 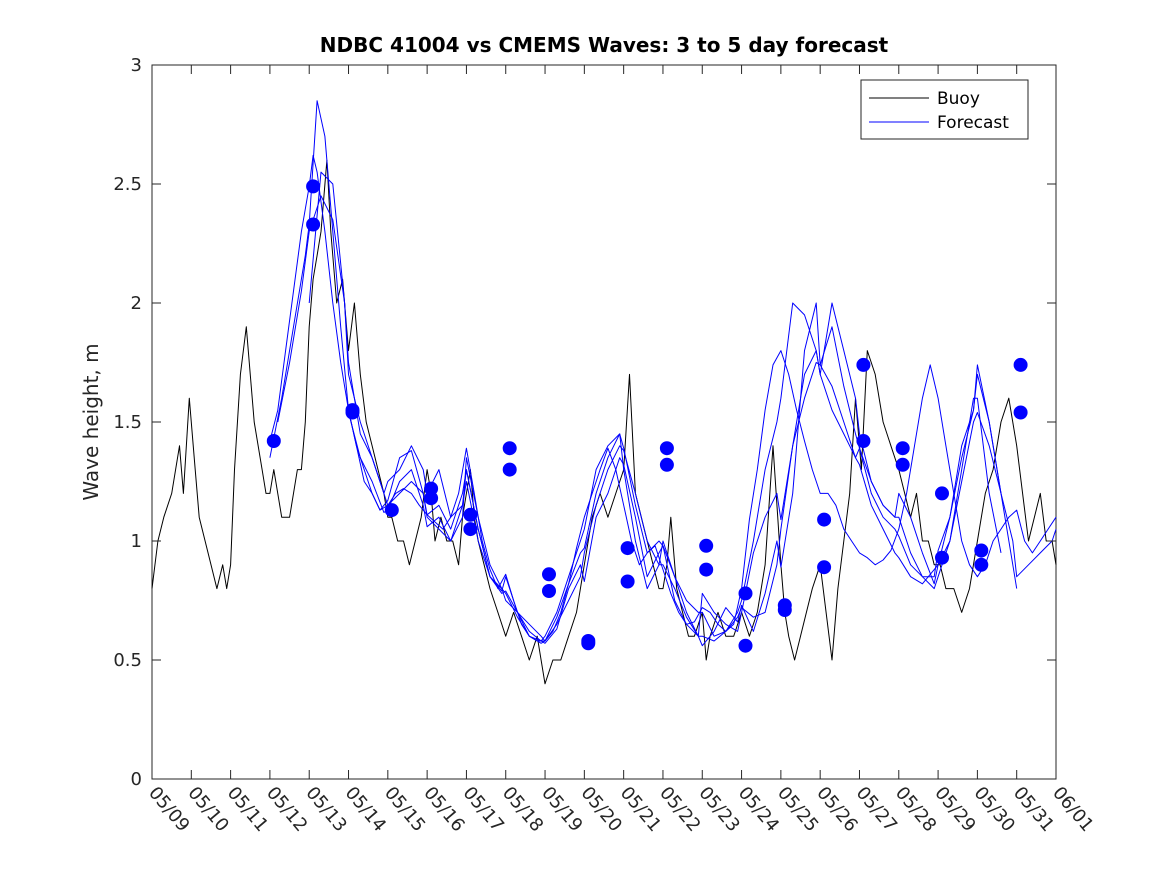 I want to click on y-axis-label: Wave height, m, so click(x=91, y=421).